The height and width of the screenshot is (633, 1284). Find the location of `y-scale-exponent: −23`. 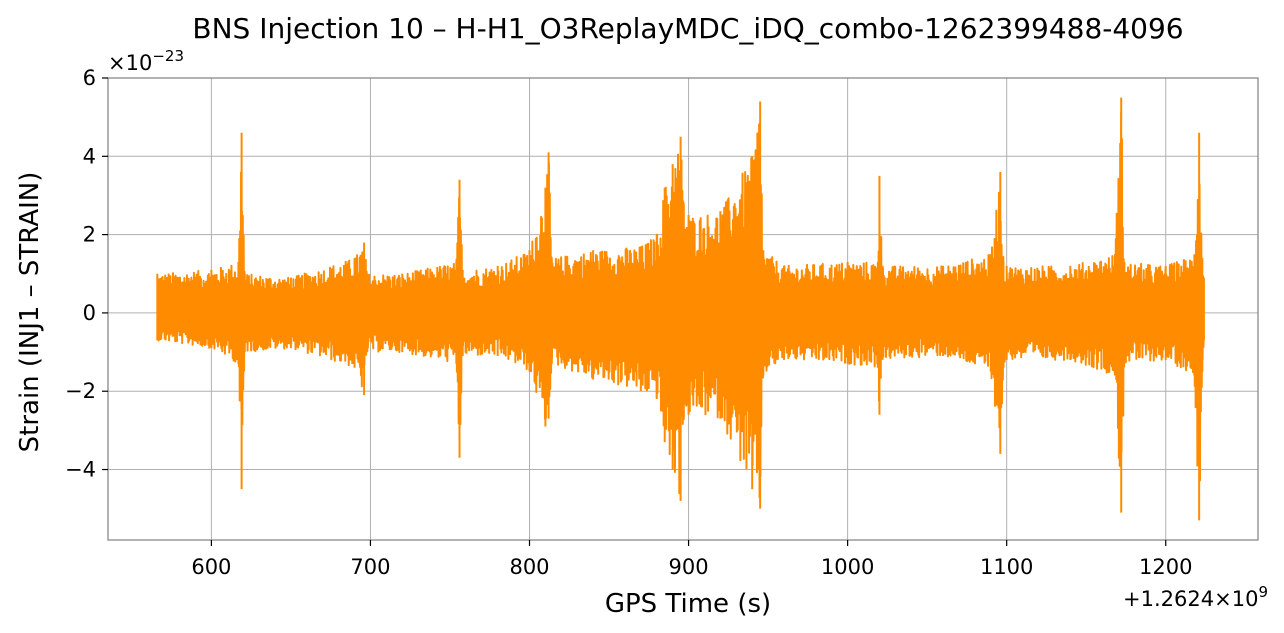

y-scale-exponent: −23 is located at coordinates (168, 56).